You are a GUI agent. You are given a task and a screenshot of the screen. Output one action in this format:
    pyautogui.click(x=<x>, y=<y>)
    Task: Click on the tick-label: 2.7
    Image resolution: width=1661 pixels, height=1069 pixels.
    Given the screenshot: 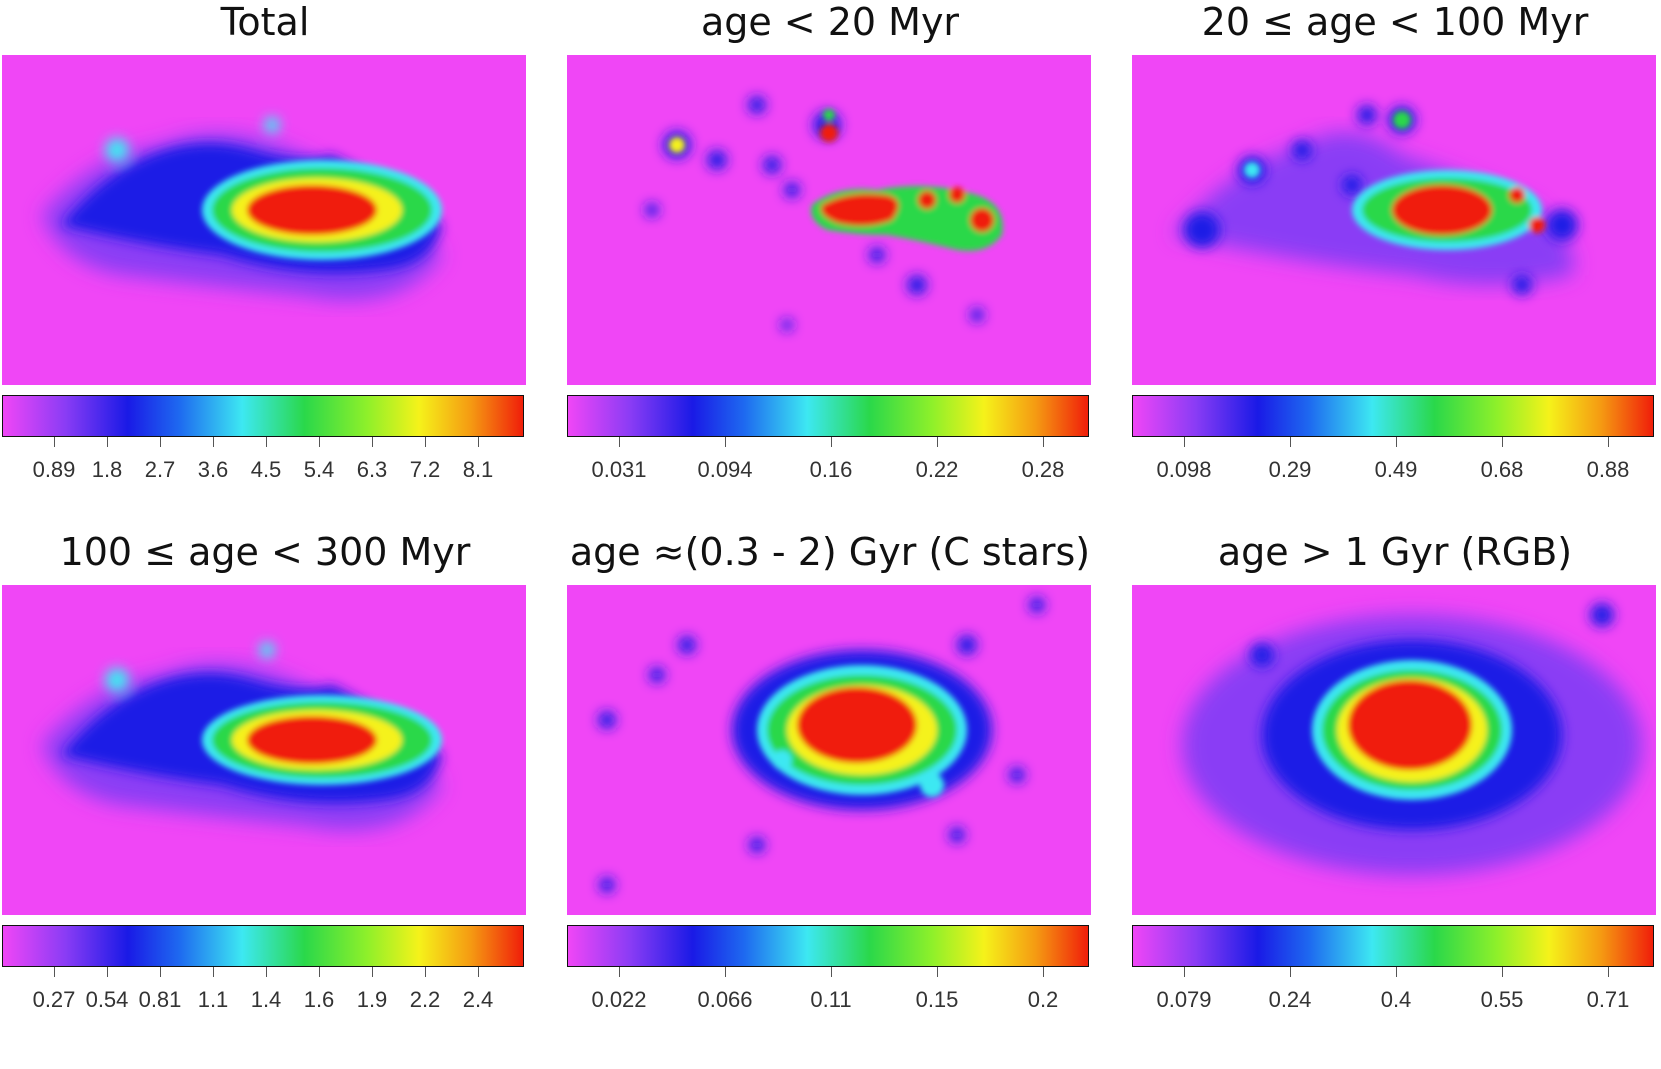 What is the action you would take?
    pyautogui.click(x=160, y=469)
    